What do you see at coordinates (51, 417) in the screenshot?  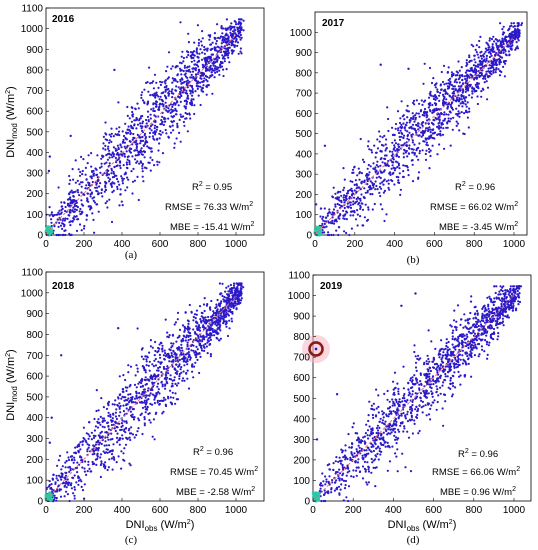 I see `outlier-point` at bounding box center [51, 417].